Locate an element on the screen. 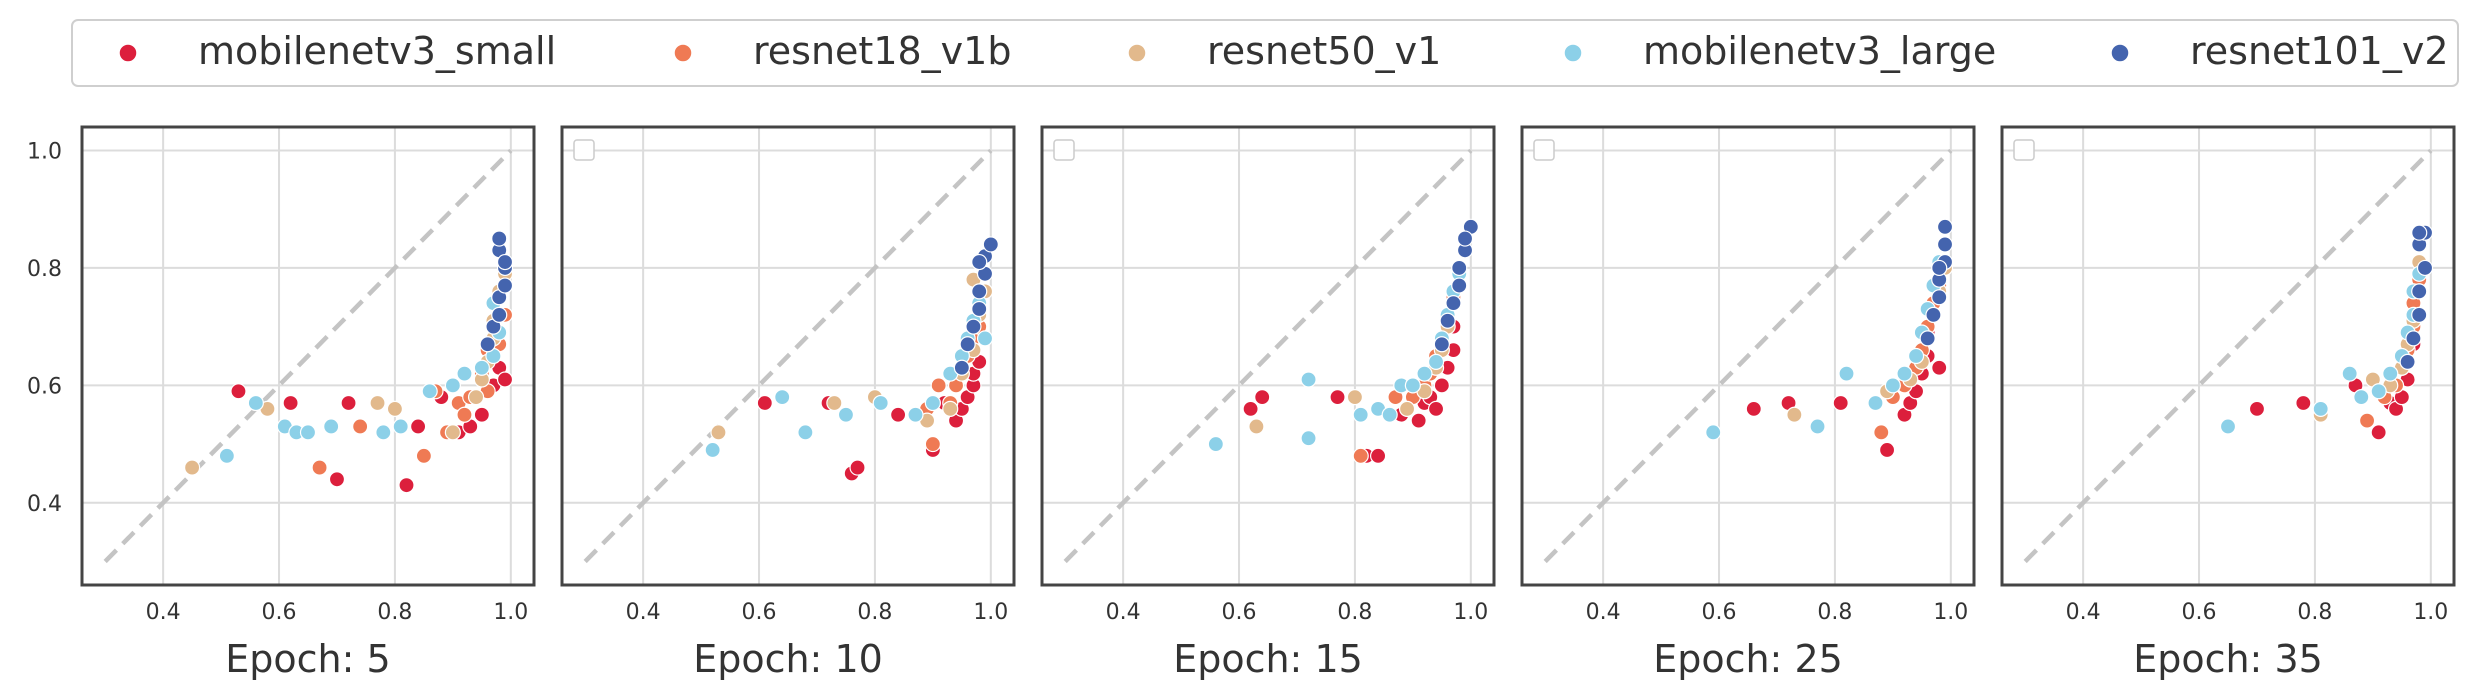 This screenshot has width=2478, height=700. y-tick-label: 0.4 is located at coordinates (44, 504).